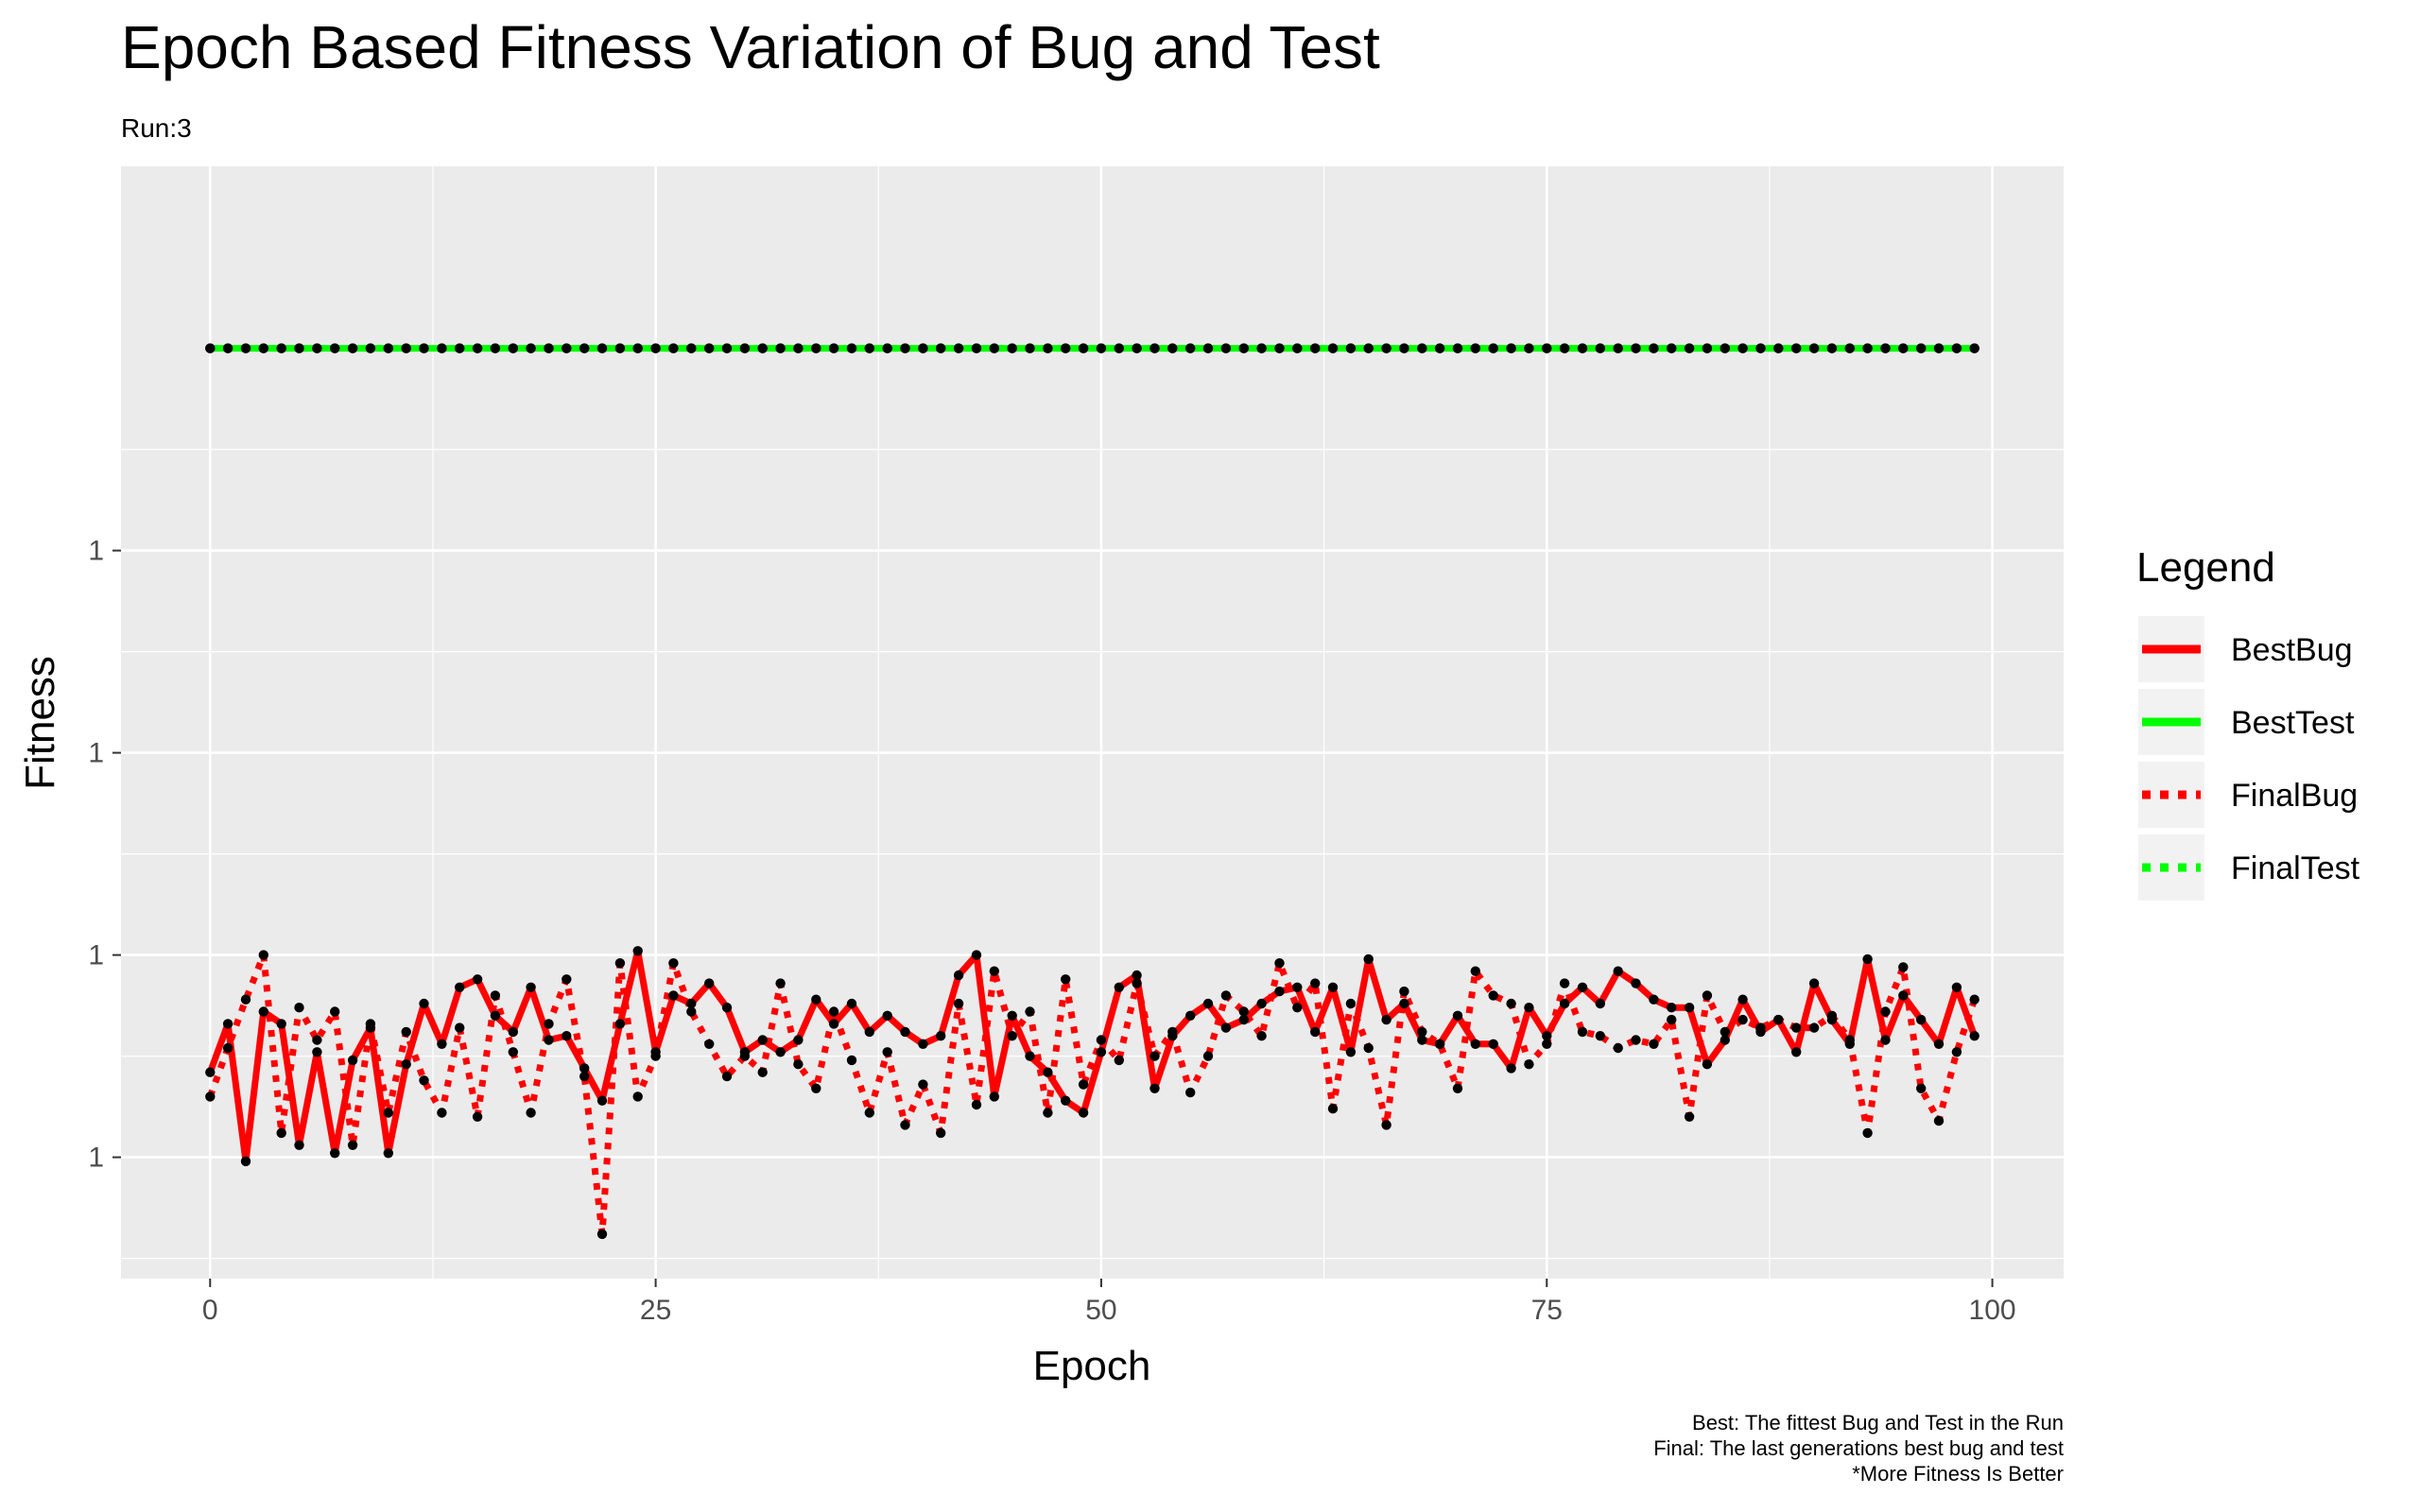 The width and height of the screenshot is (2420, 1512). I want to click on series-line-bestbug, so click(1092, 1056).